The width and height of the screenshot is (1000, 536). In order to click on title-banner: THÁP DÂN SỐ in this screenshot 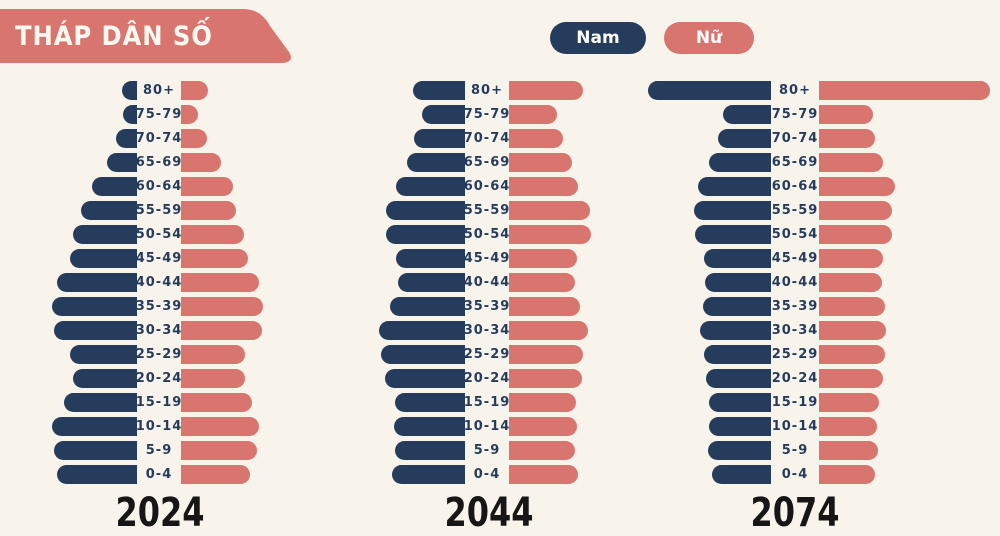, I will do `click(150, 36)`.